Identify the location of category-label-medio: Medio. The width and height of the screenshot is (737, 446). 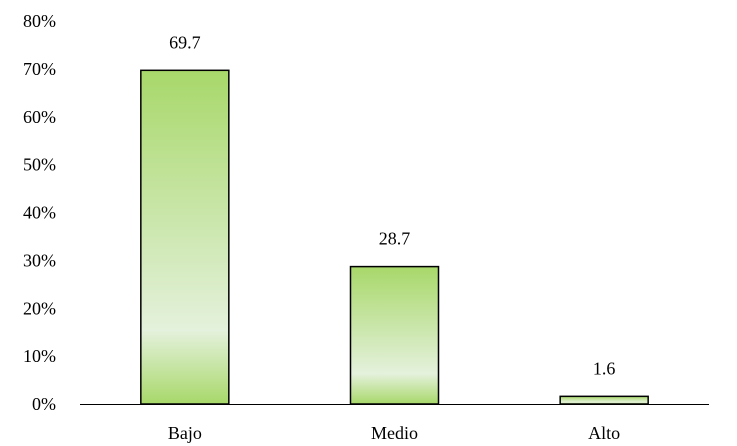
(394, 433).